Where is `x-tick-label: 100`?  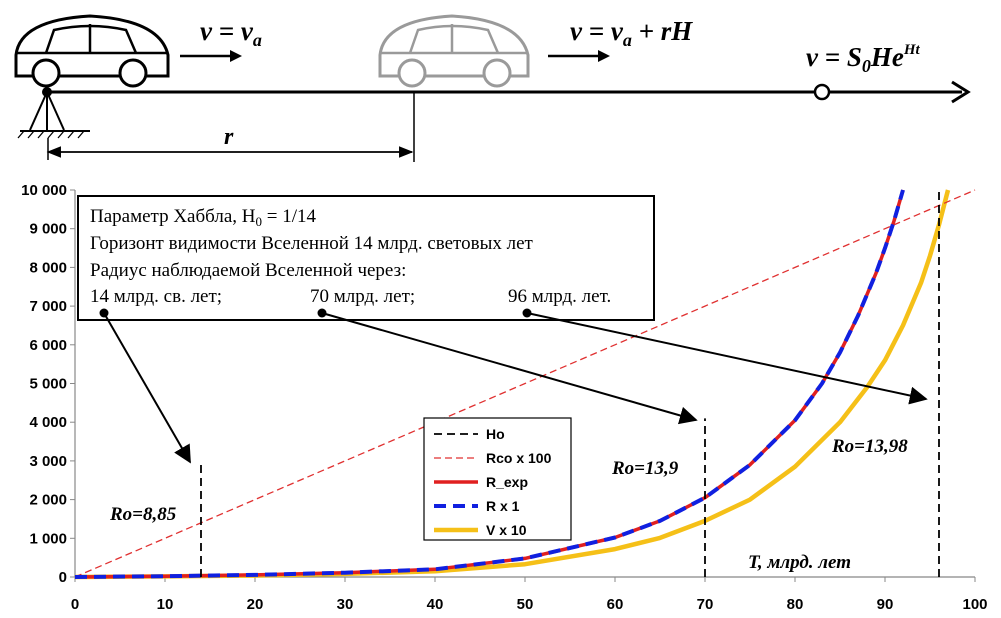
x-tick-label: 100 is located at coordinates (974, 604).